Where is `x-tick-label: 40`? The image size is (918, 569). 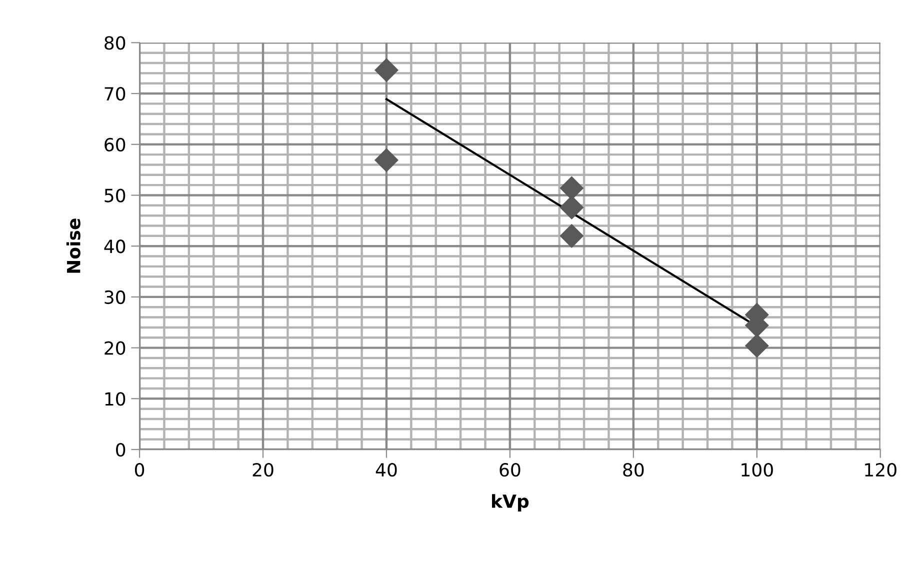
x-tick-label: 40 is located at coordinates (386, 470).